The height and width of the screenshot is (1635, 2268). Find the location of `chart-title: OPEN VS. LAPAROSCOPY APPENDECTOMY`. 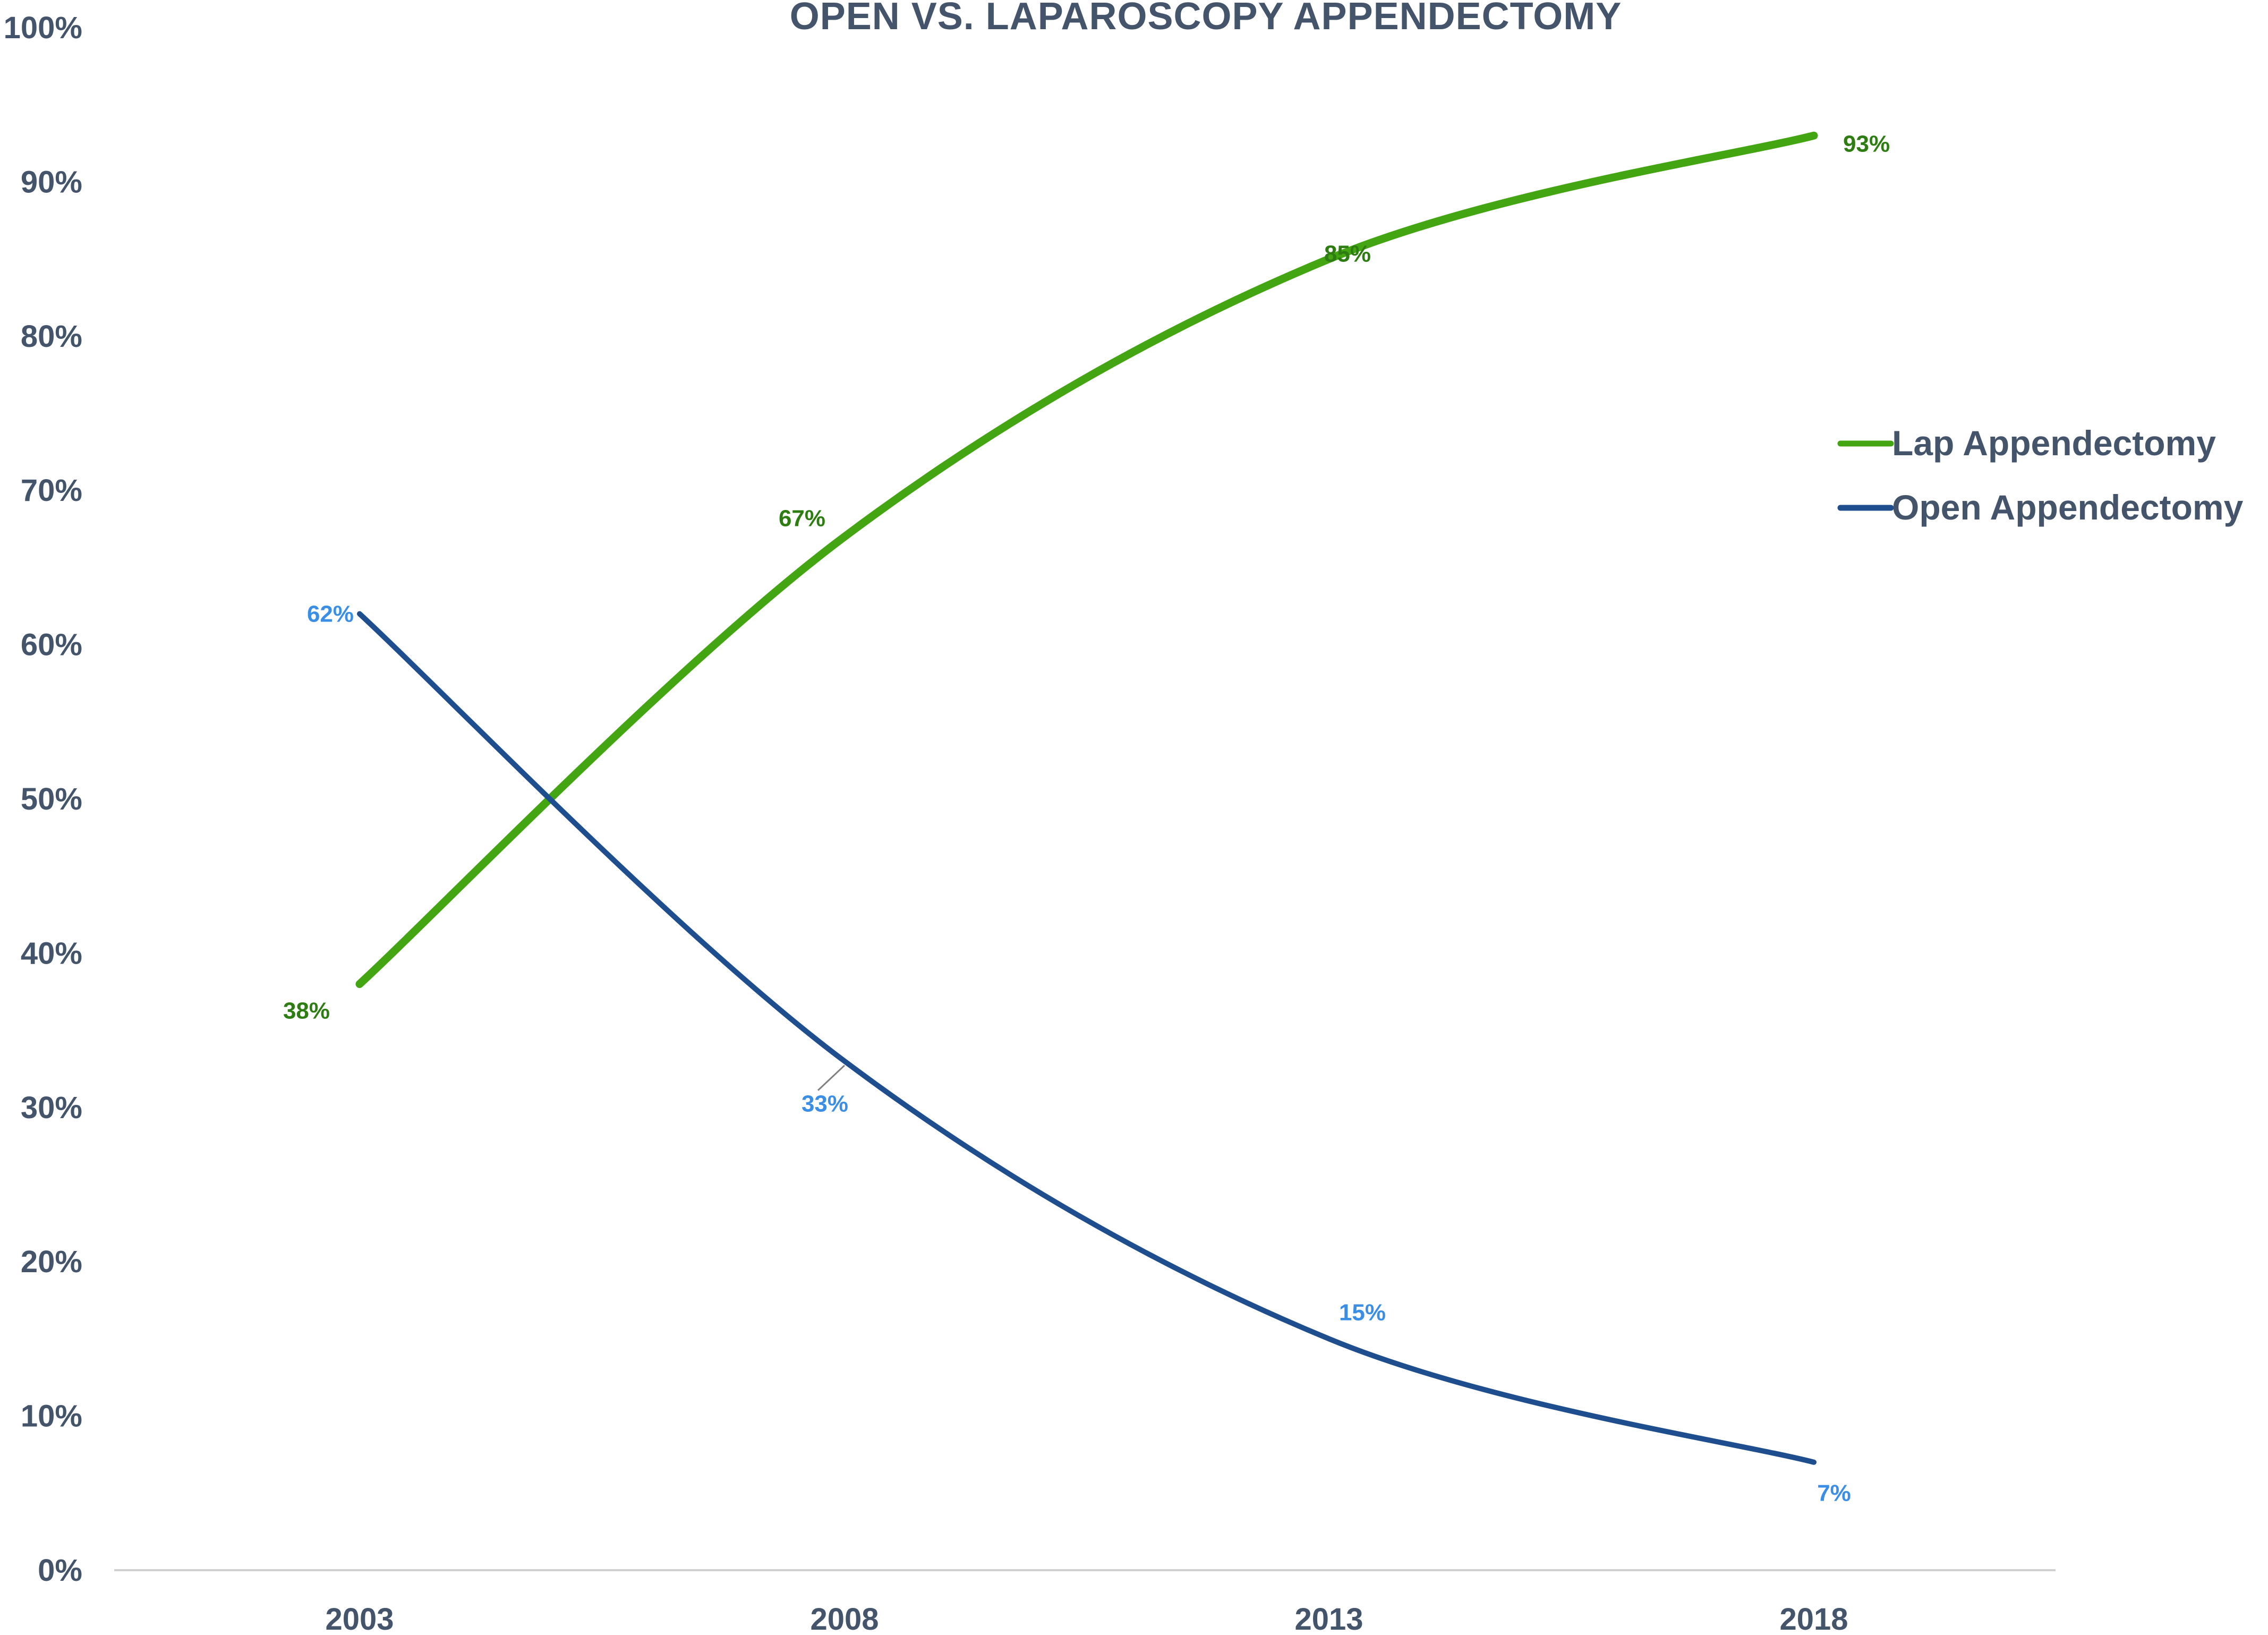

chart-title: OPEN VS. LAPAROSCOPY APPENDECTOMY is located at coordinates (1206, 19).